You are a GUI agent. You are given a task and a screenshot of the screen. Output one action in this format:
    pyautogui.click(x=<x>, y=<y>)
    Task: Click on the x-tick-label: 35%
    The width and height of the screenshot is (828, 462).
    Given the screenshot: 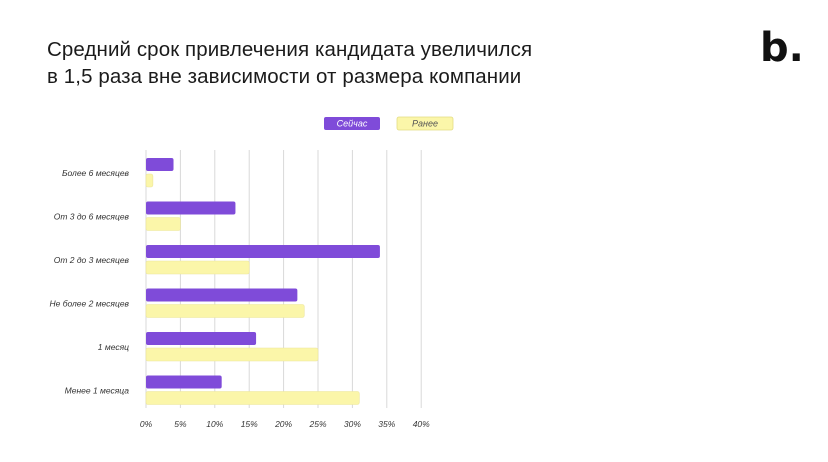 What is the action you would take?
    pyautogui.click(x=386, y=424)
    